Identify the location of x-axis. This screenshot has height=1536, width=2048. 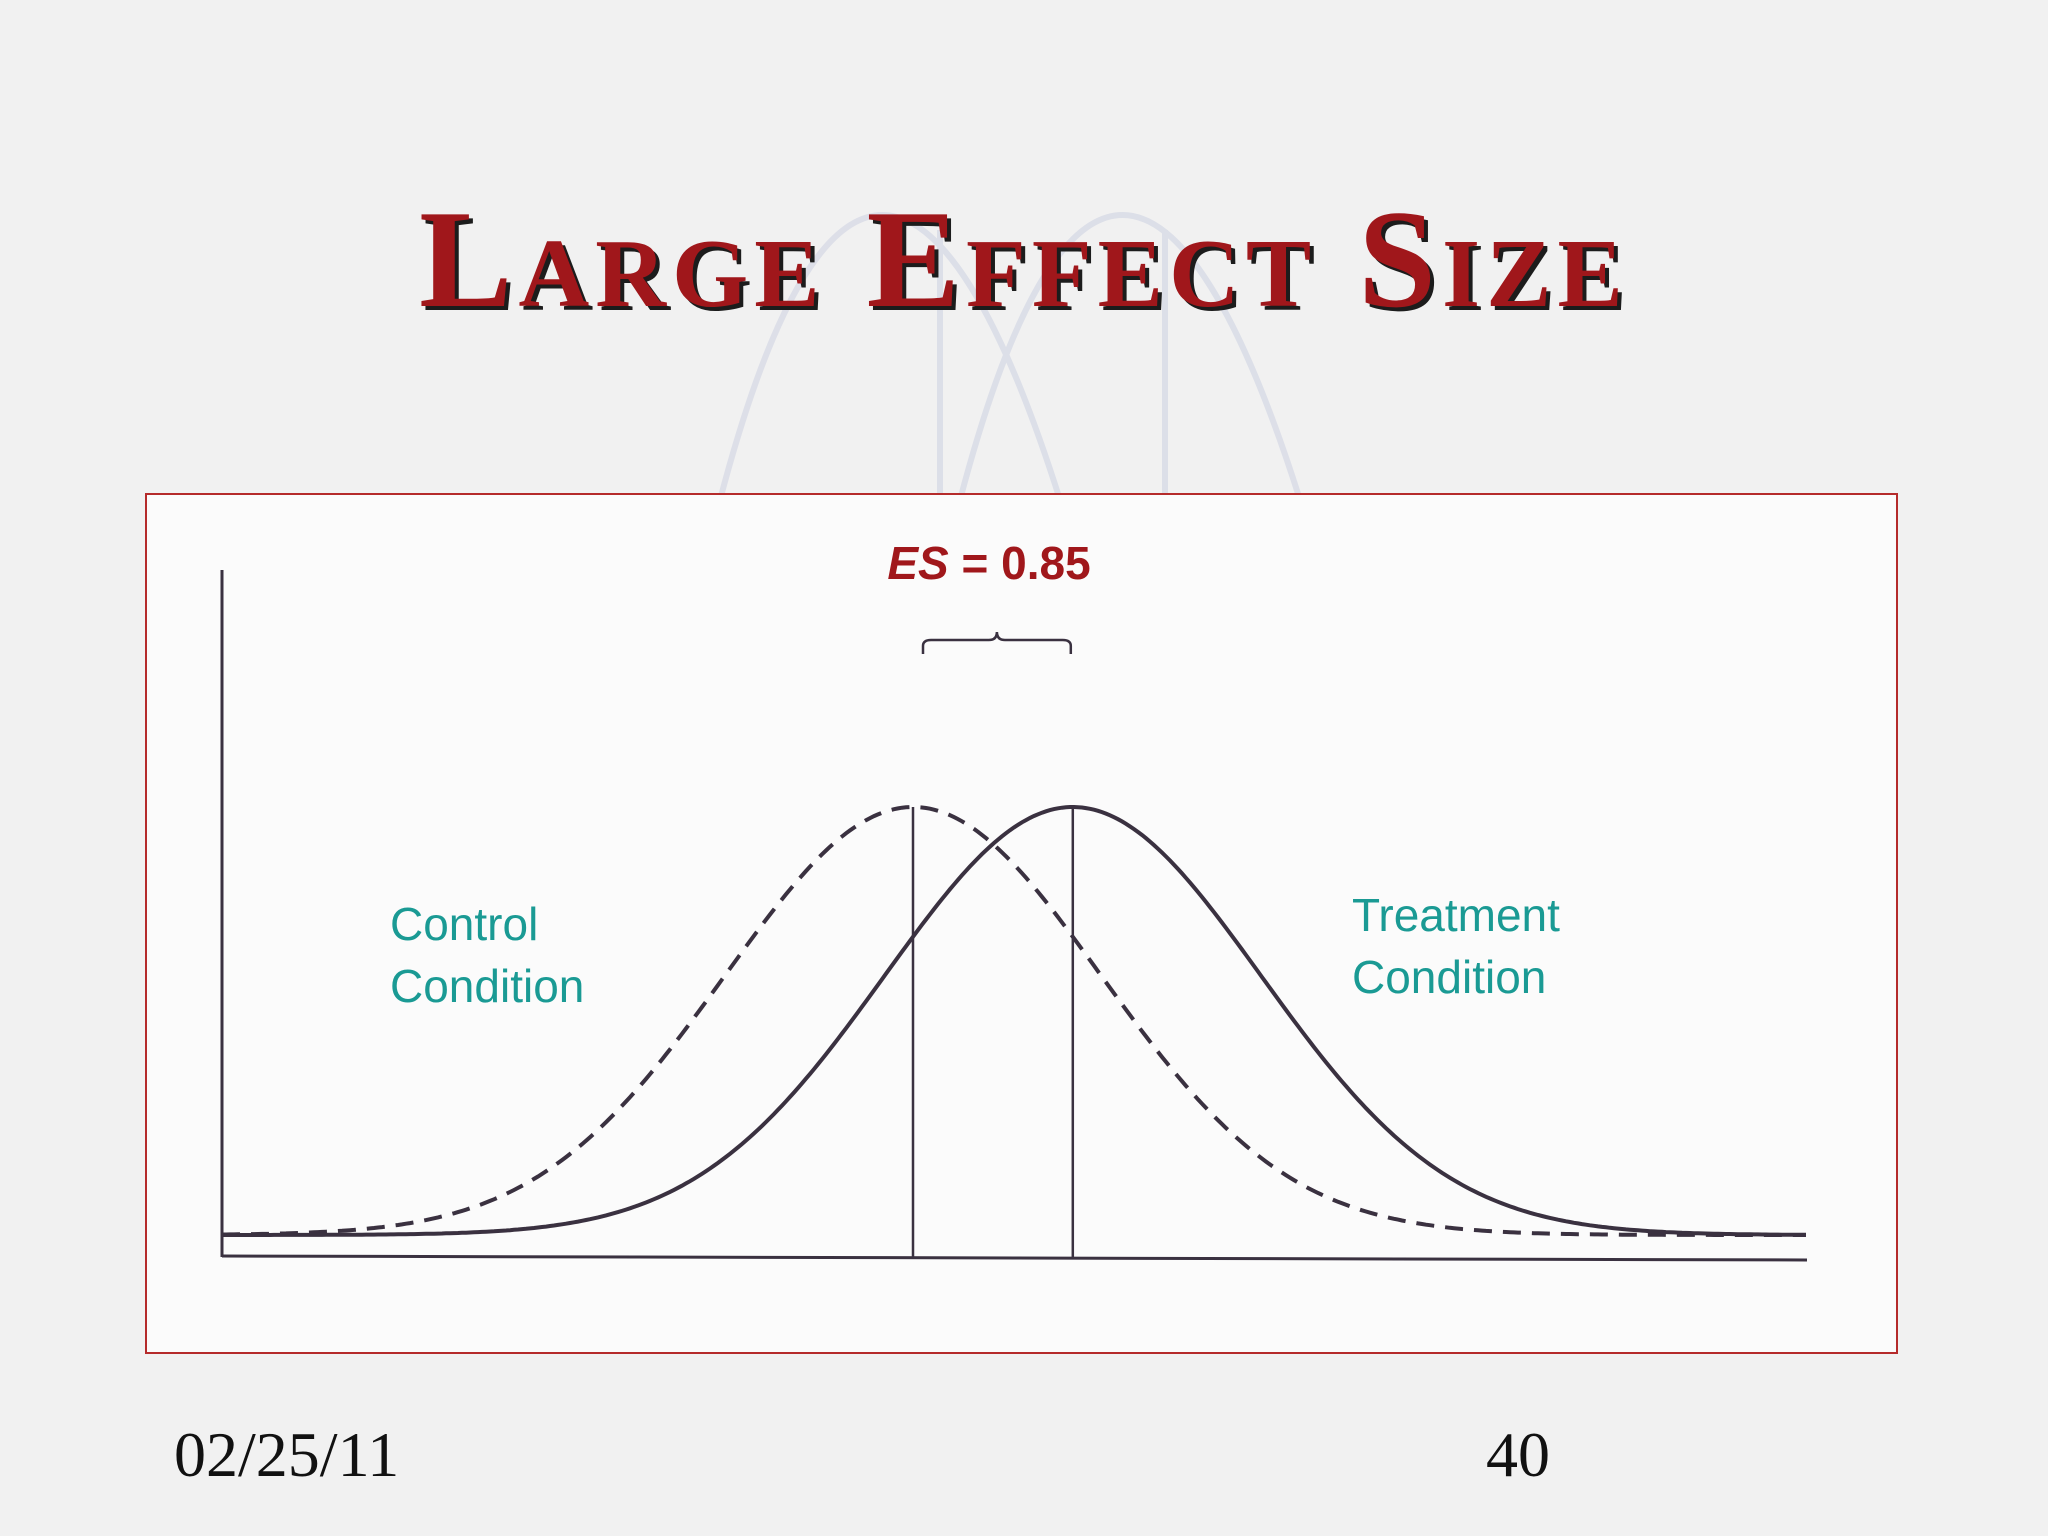
(1014, 1258).